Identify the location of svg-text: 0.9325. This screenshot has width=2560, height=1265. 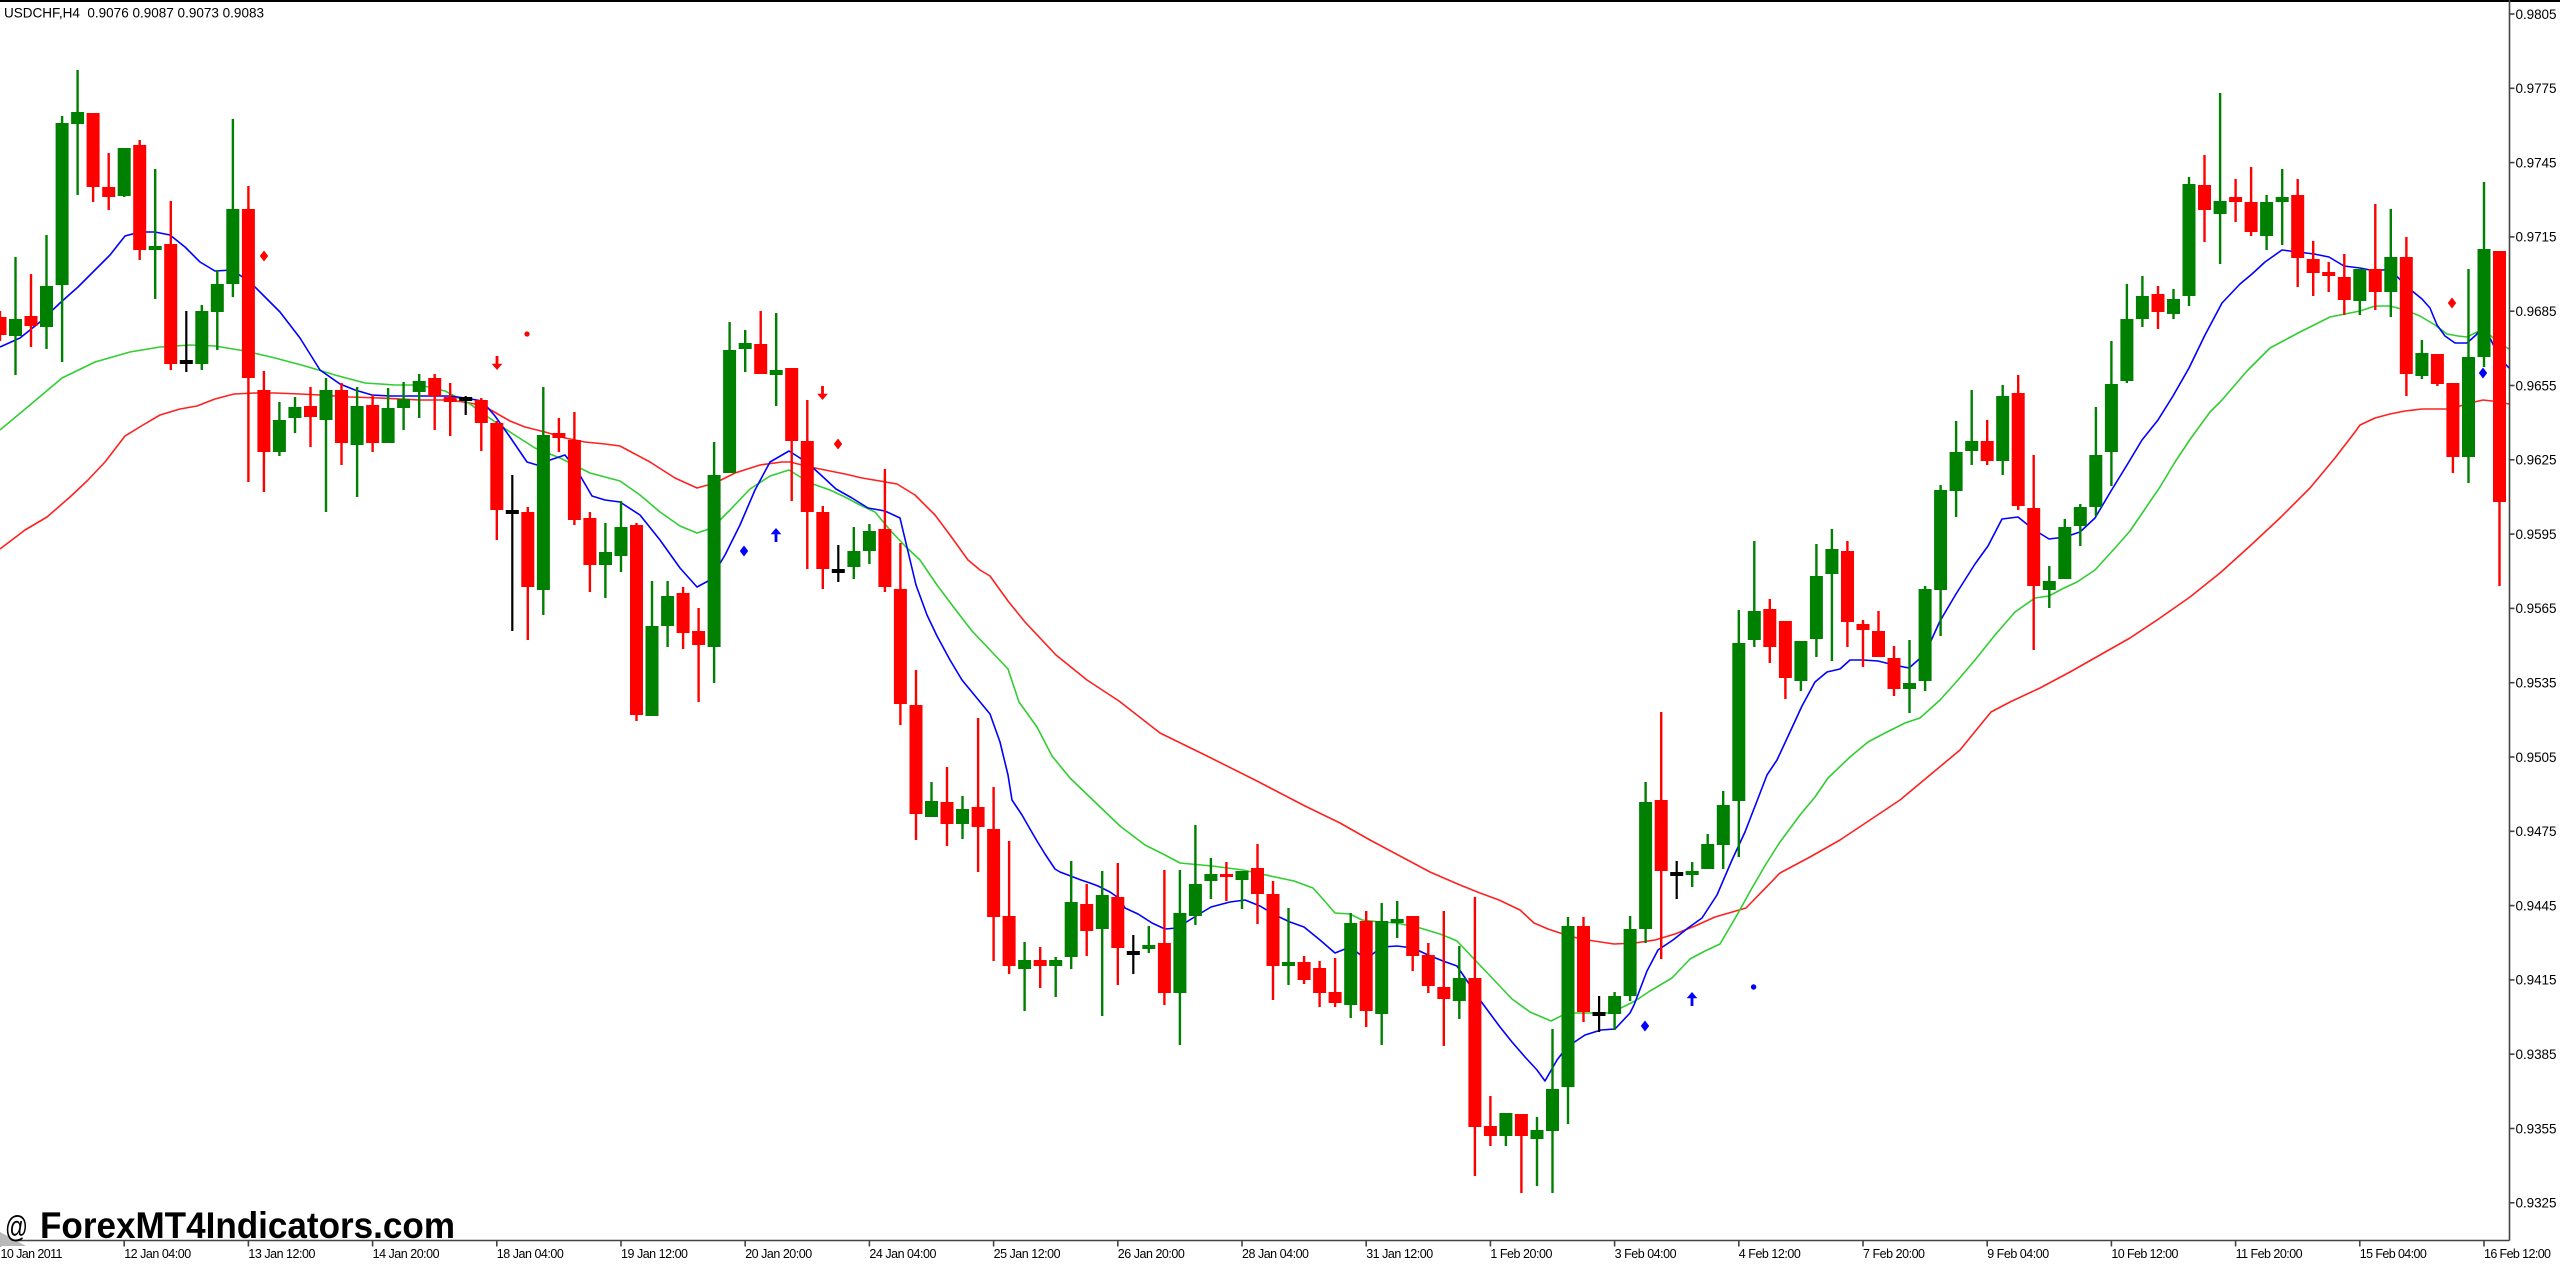
(2536, 1203).